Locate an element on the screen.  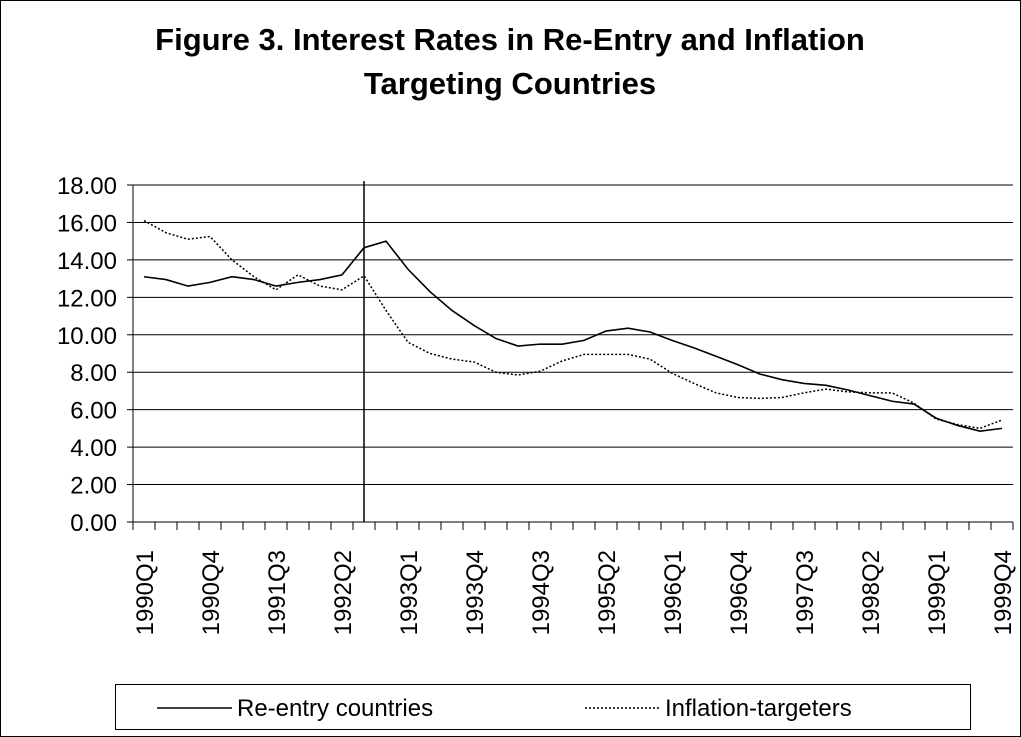
y-tick-label: 8.00 is located at coordinates (93, 373).